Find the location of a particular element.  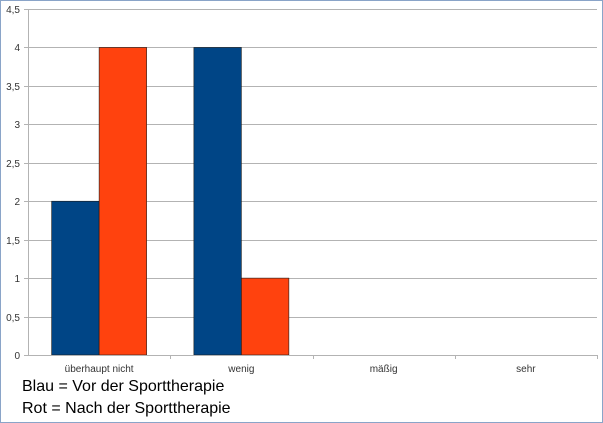

y-tick-label: 0,5 is located at coordinates (13, 318).